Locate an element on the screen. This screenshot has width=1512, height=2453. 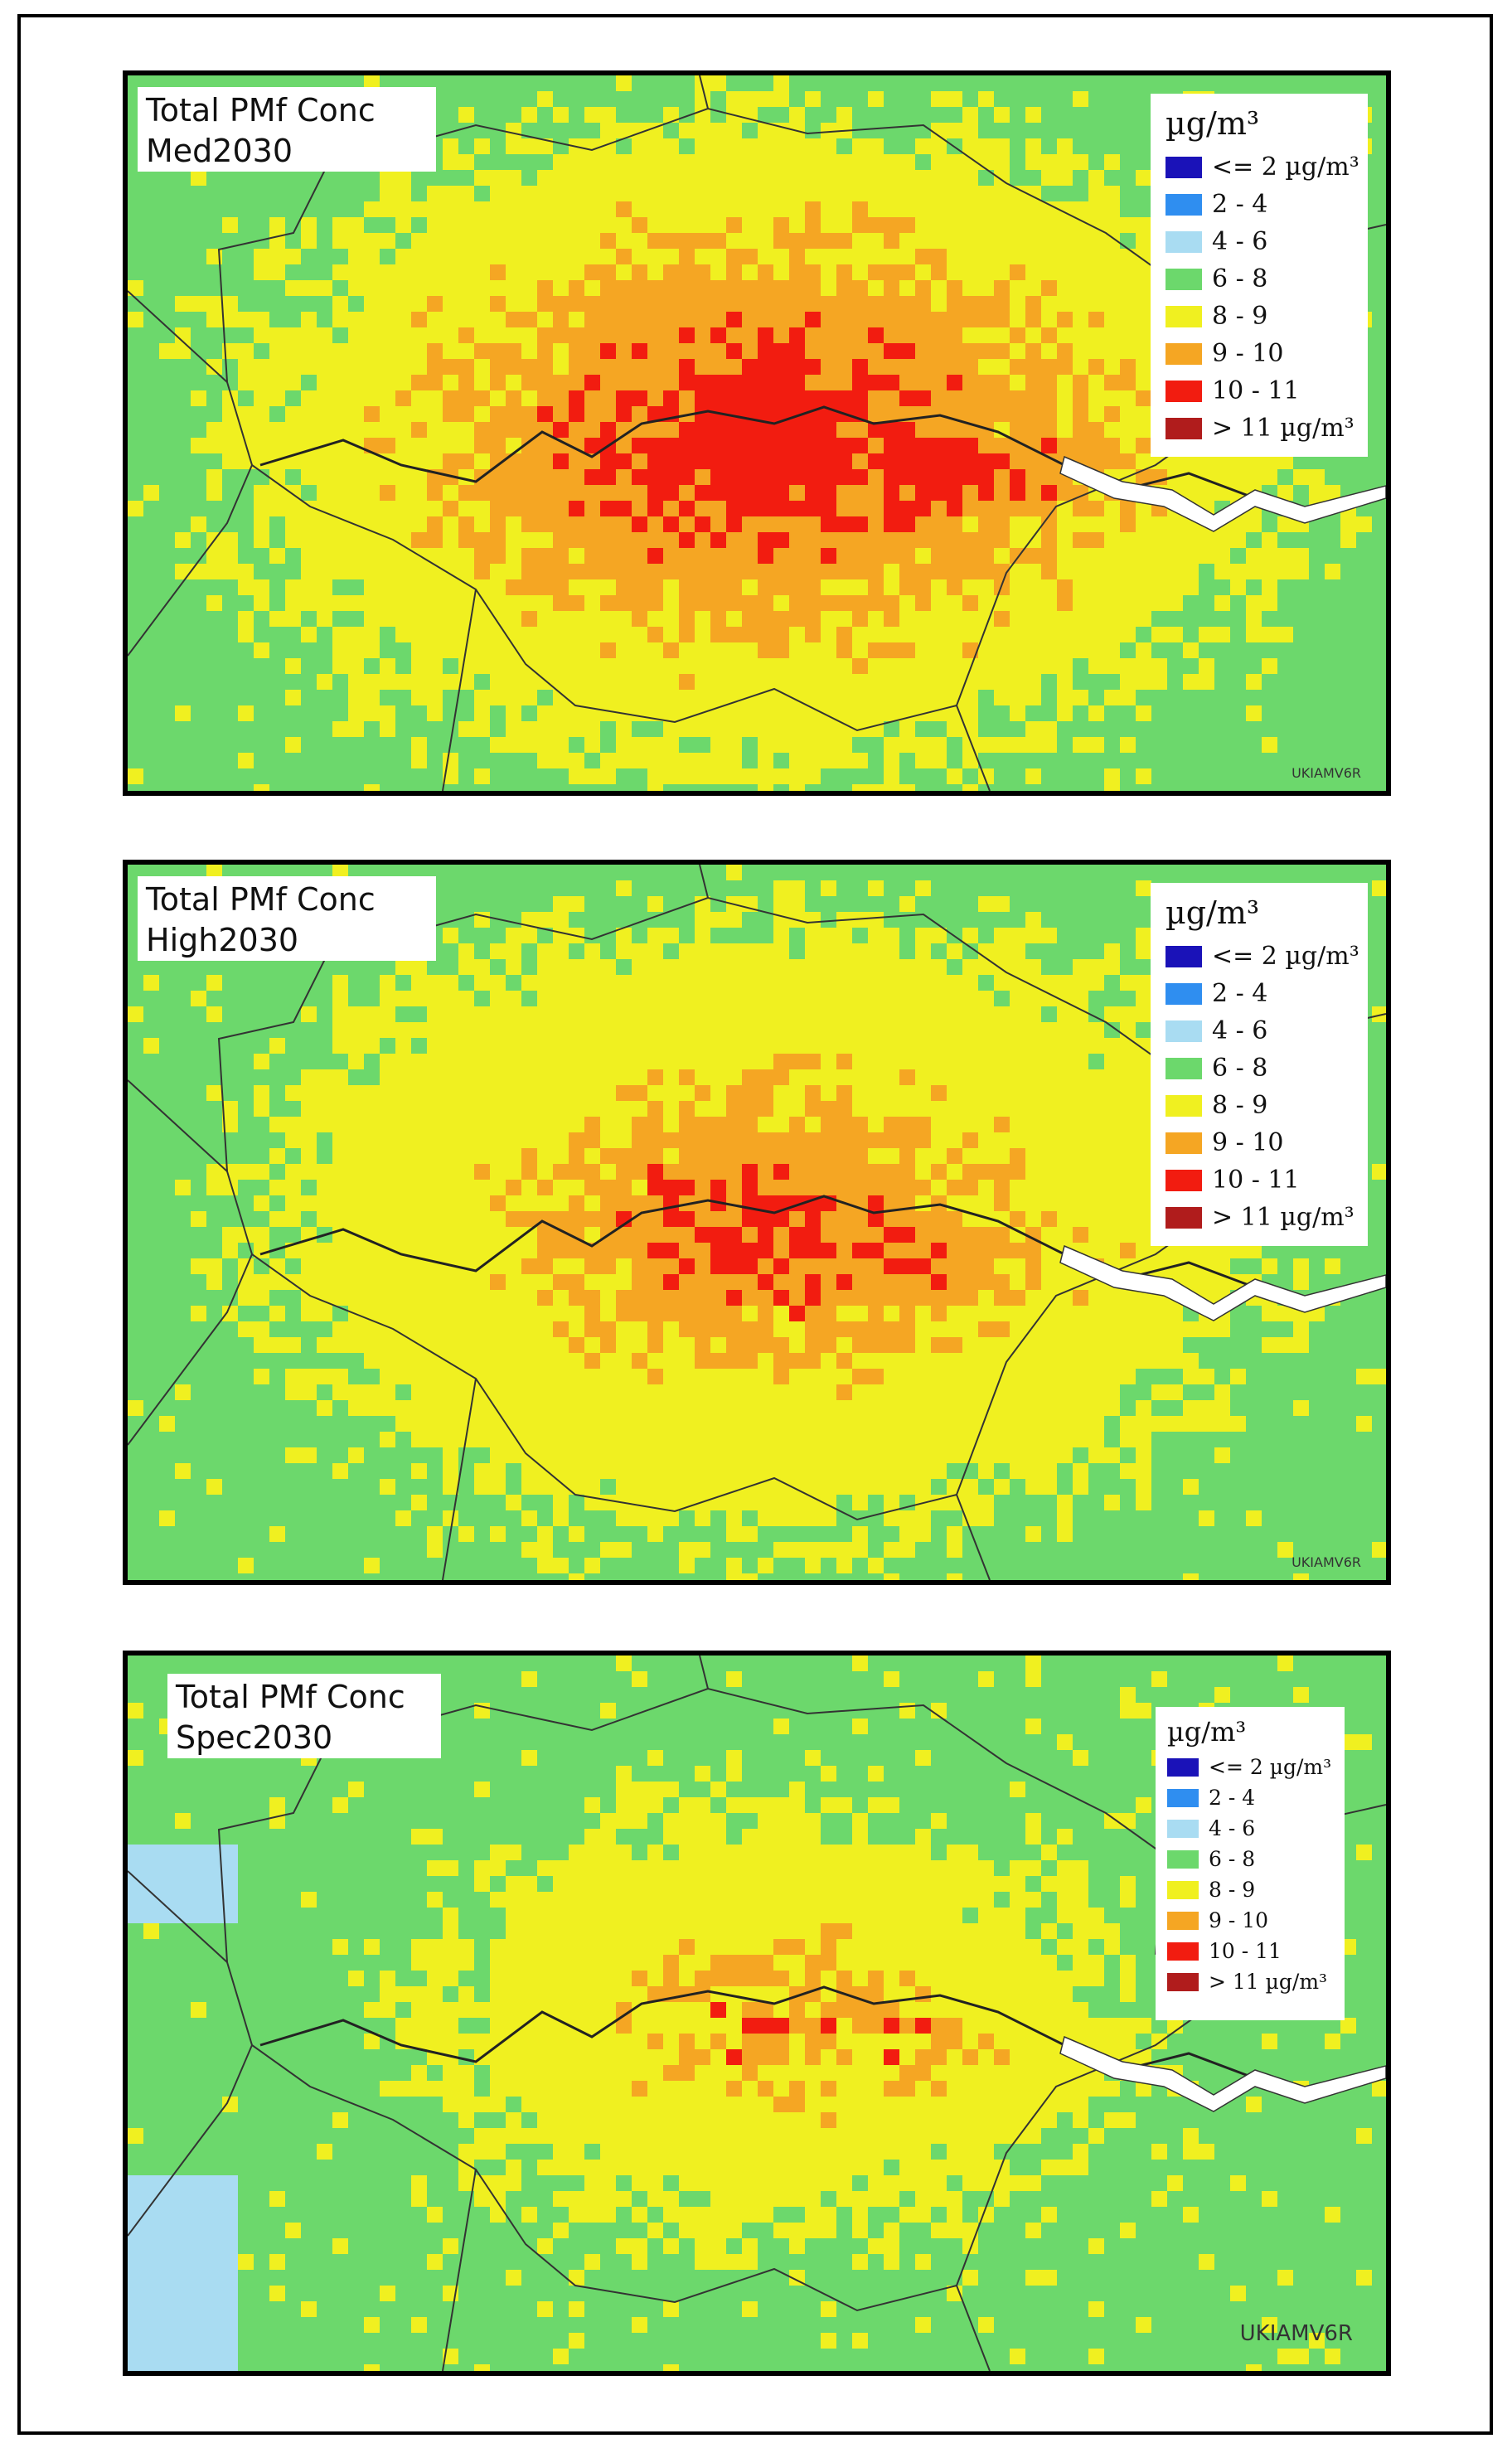
map-title: Total PMf Conc High2030 is located at coordinates (287, 918).